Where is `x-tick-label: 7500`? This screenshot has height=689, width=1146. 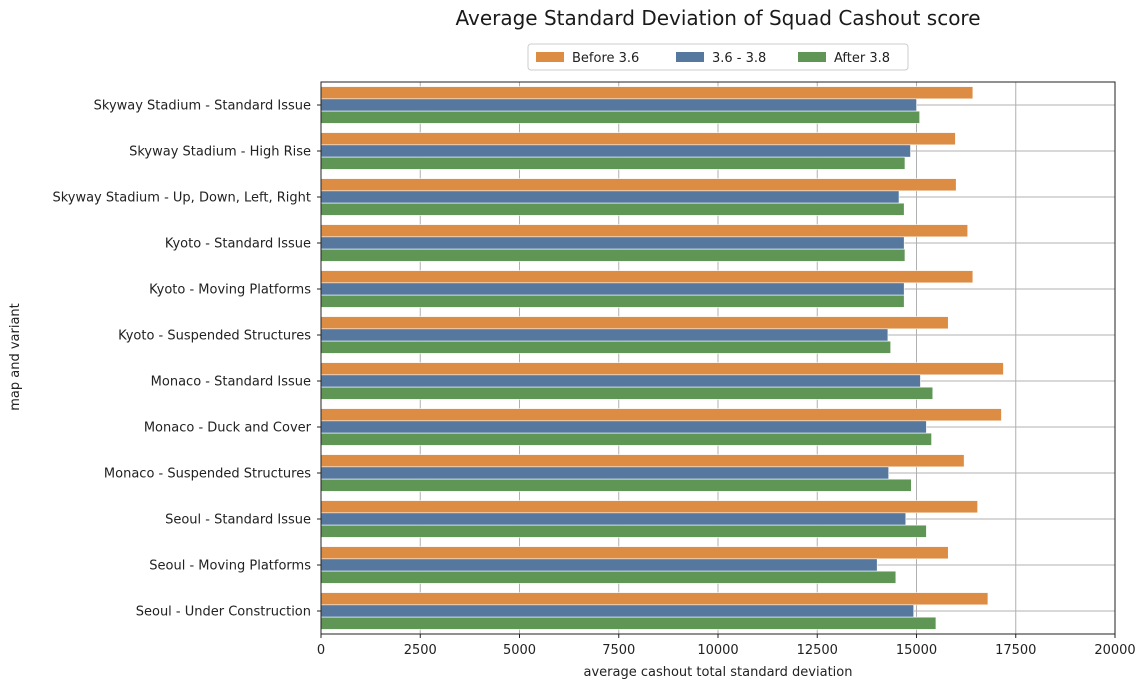 x-tick-label: 7500 is located at coordinates (618, 650).